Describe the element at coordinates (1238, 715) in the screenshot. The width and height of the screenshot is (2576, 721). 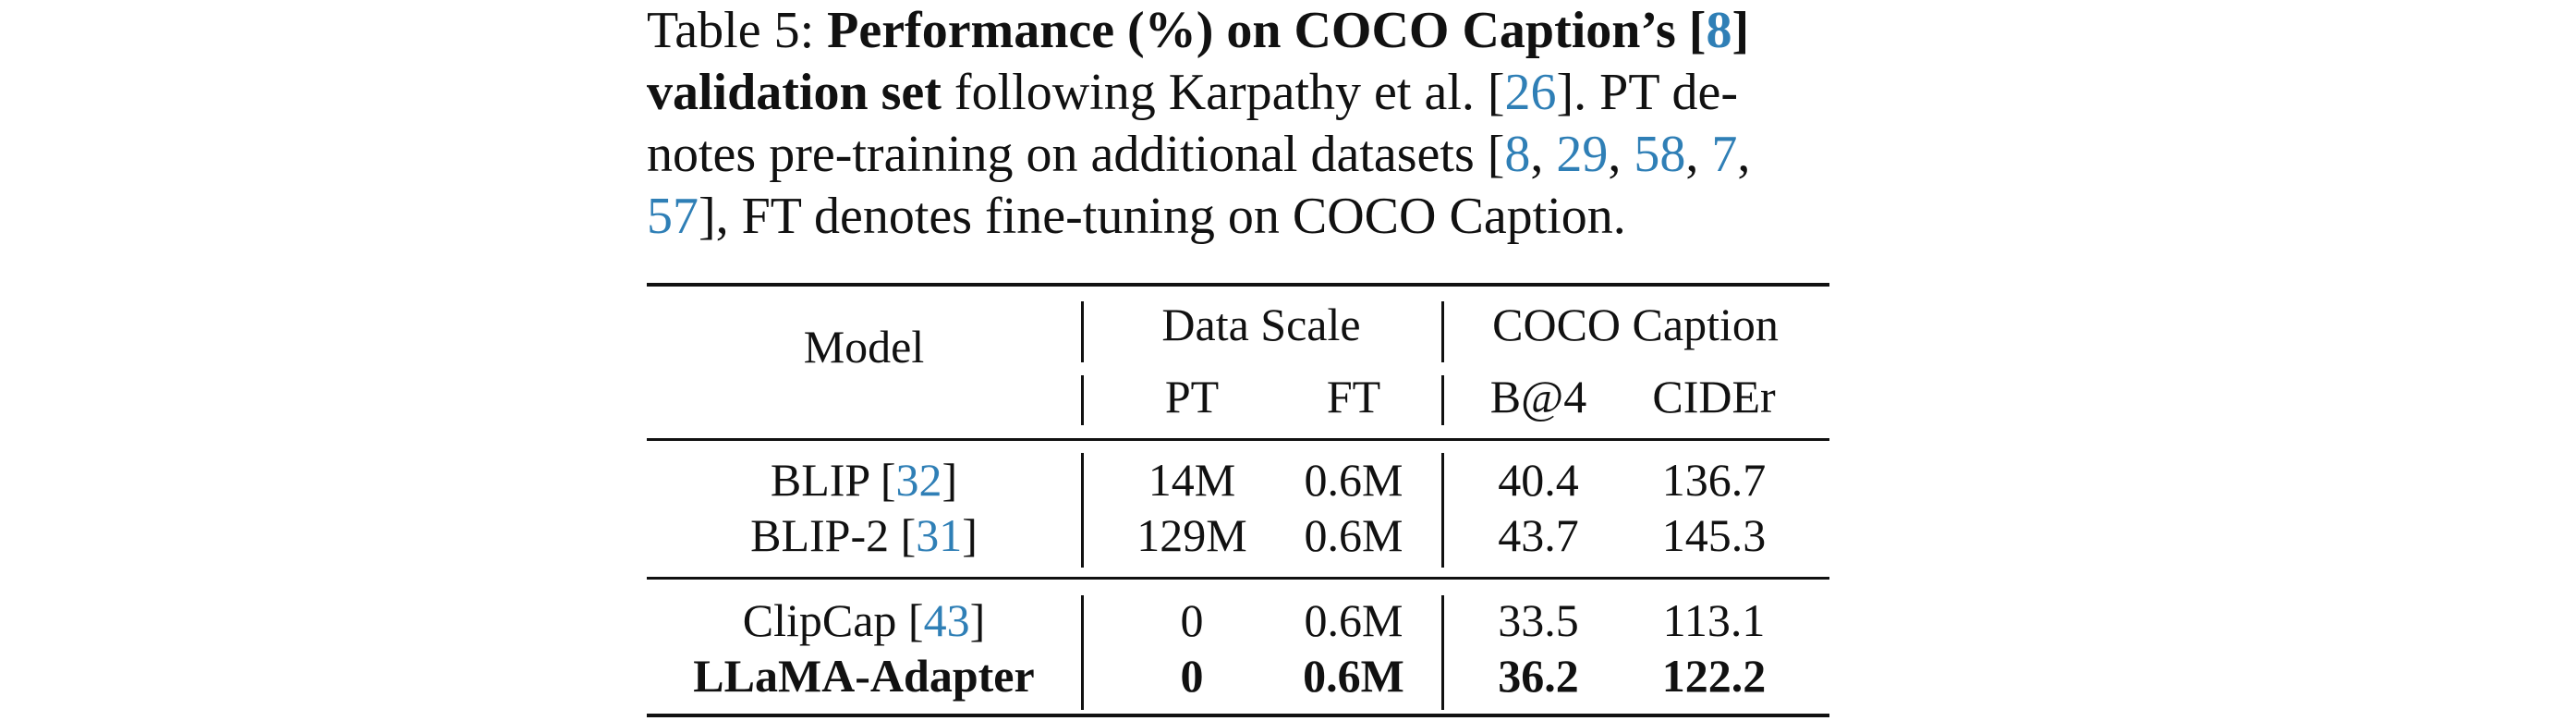
I see `bottom-rule` at that location.